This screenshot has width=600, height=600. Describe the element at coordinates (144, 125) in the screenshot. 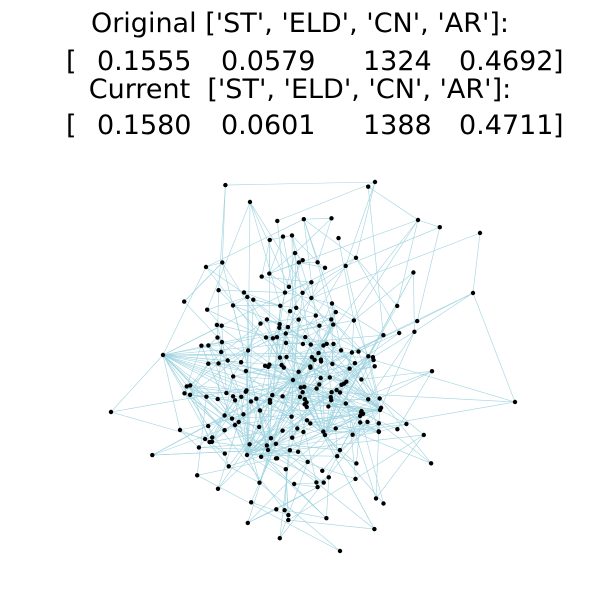

I see `current-st-value: 0.1580` at that location.